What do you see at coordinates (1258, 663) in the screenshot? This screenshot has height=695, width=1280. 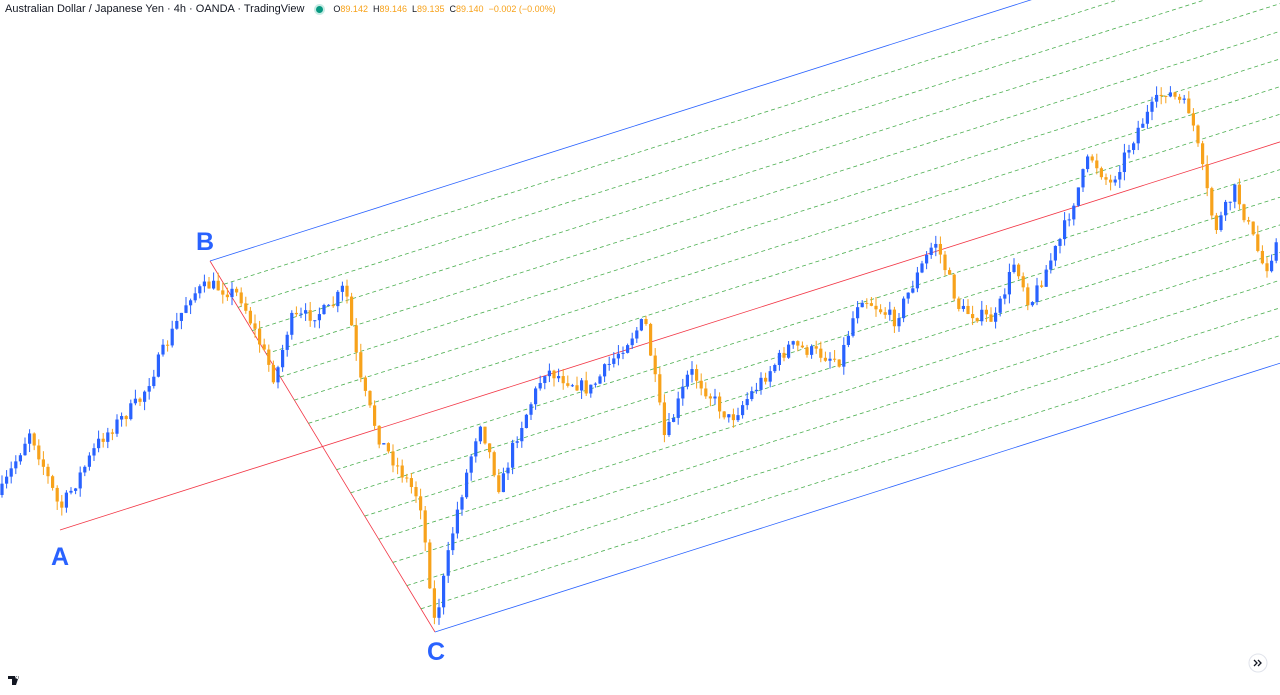 I see `scroll-to-latest-button` at bounding box center [1258, 663].